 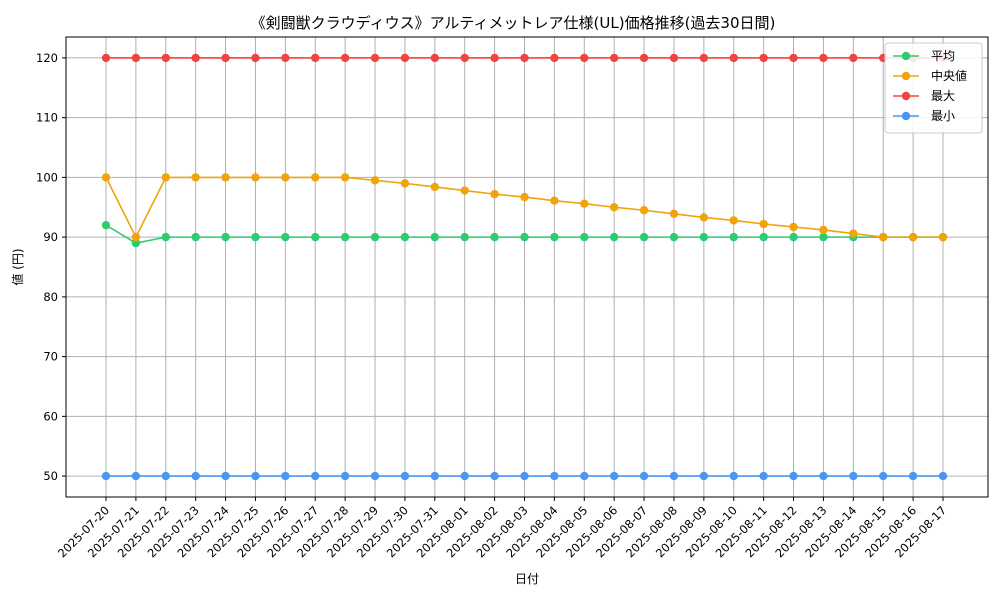 What do you see at coordinates (47, 58) in the screenshot?
I see `y-tick-label: 120` at bounding box center [47, 58].